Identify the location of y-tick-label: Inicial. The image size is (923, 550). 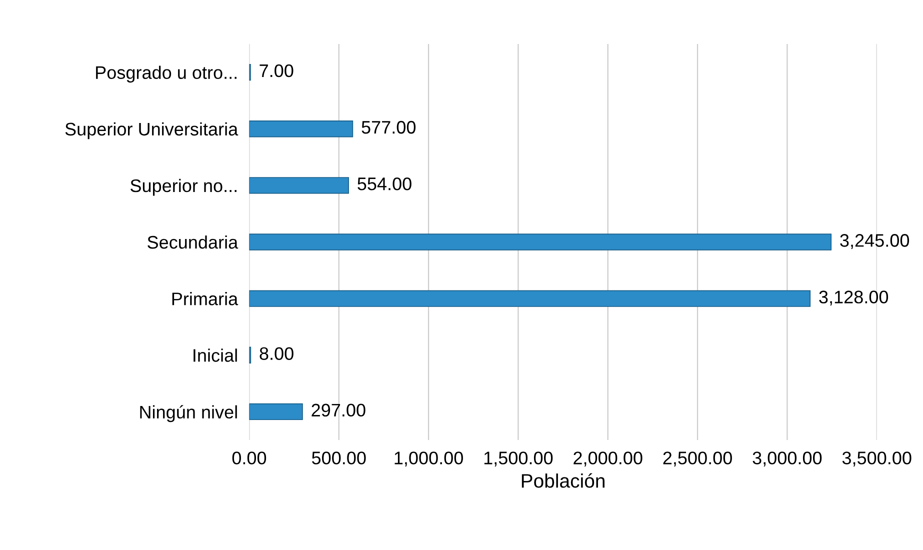
(215, 355).